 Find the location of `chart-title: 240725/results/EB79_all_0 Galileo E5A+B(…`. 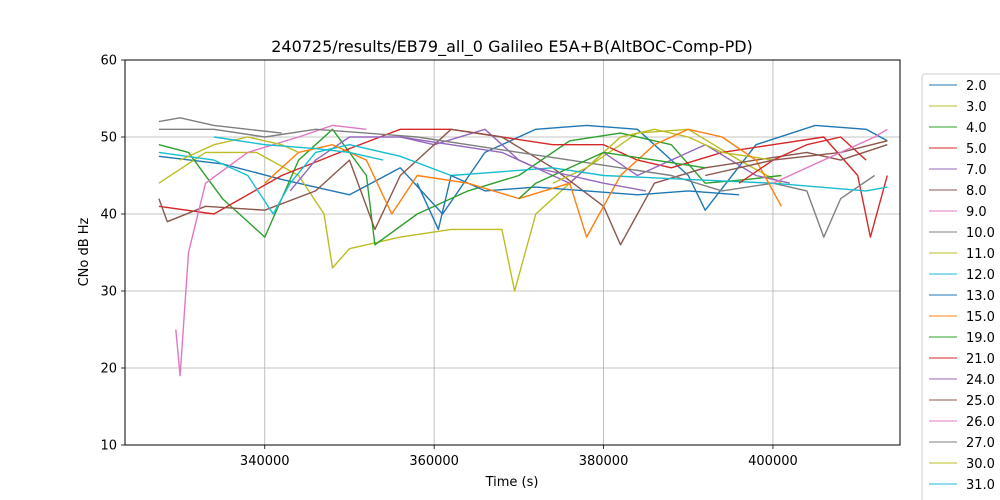

chart-title: 240725/results/EB79_all_0 Galileo E5A+B(… is located at coordinates (512, 47).